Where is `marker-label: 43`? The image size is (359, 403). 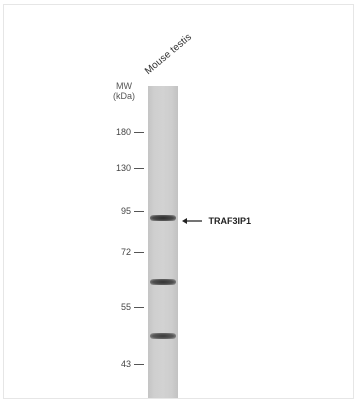
marker-label: 43 is located at coordinates (125, 364).